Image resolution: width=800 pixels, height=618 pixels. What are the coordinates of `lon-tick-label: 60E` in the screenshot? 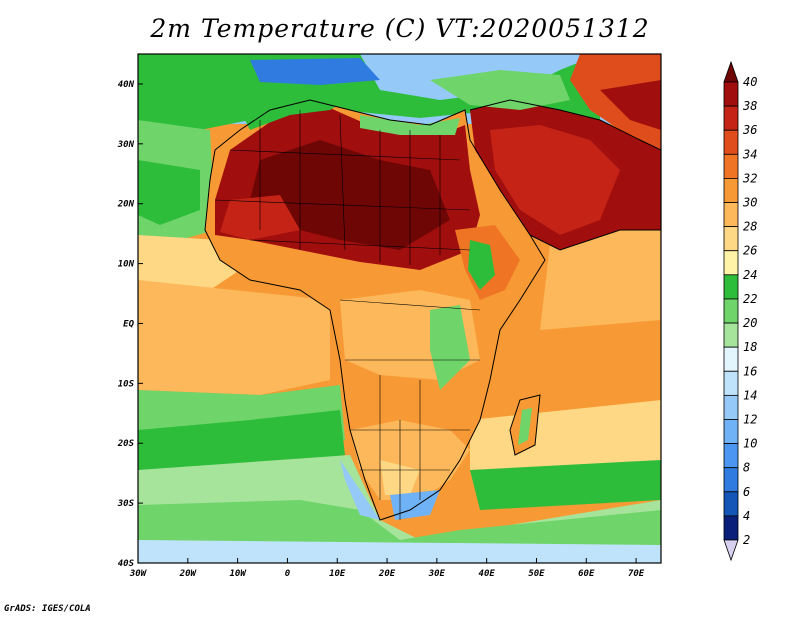 It's located at (586, 574).